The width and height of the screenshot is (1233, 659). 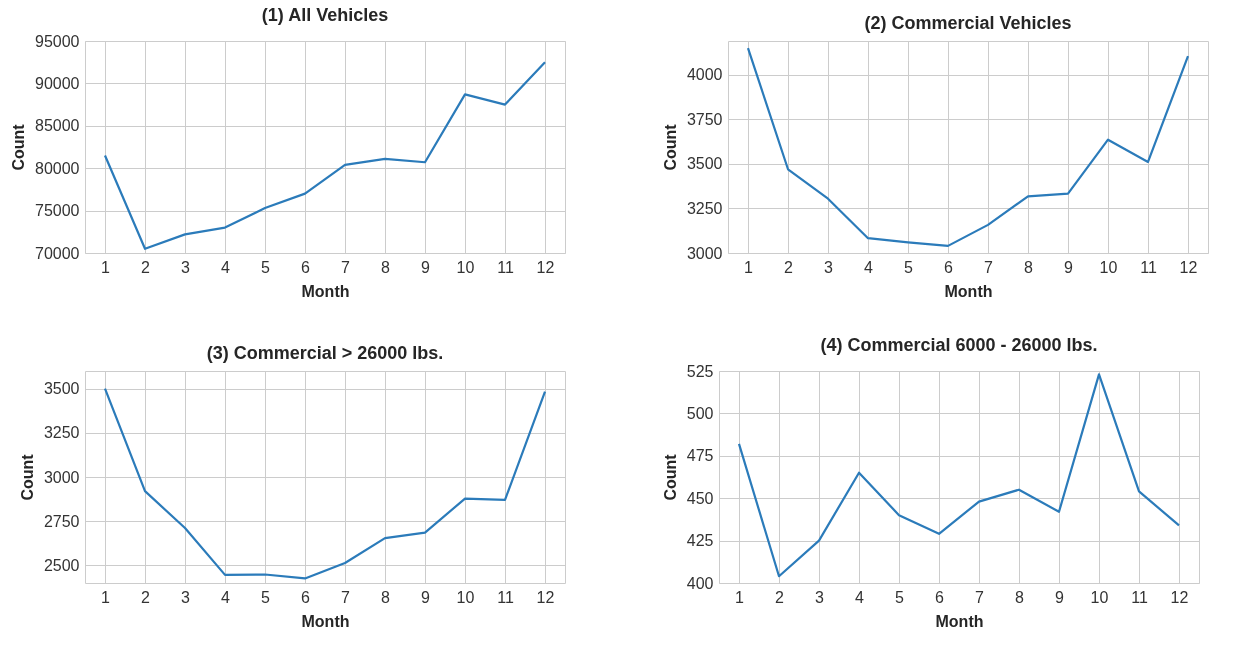 I want to click on chart-title: (2) Commercial Vehicles, so click(x=968, y=23).